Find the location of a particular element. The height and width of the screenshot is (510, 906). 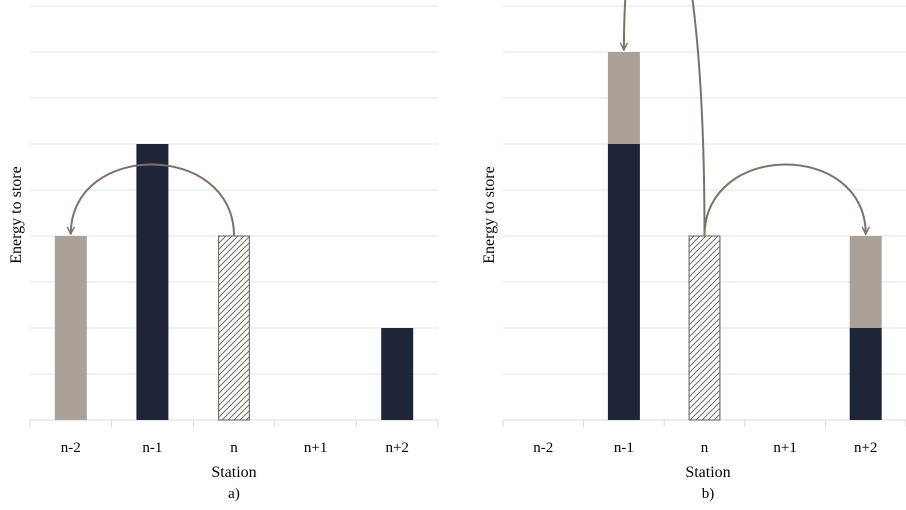

panel-label-b: b) is located at coordinates (708, 494).